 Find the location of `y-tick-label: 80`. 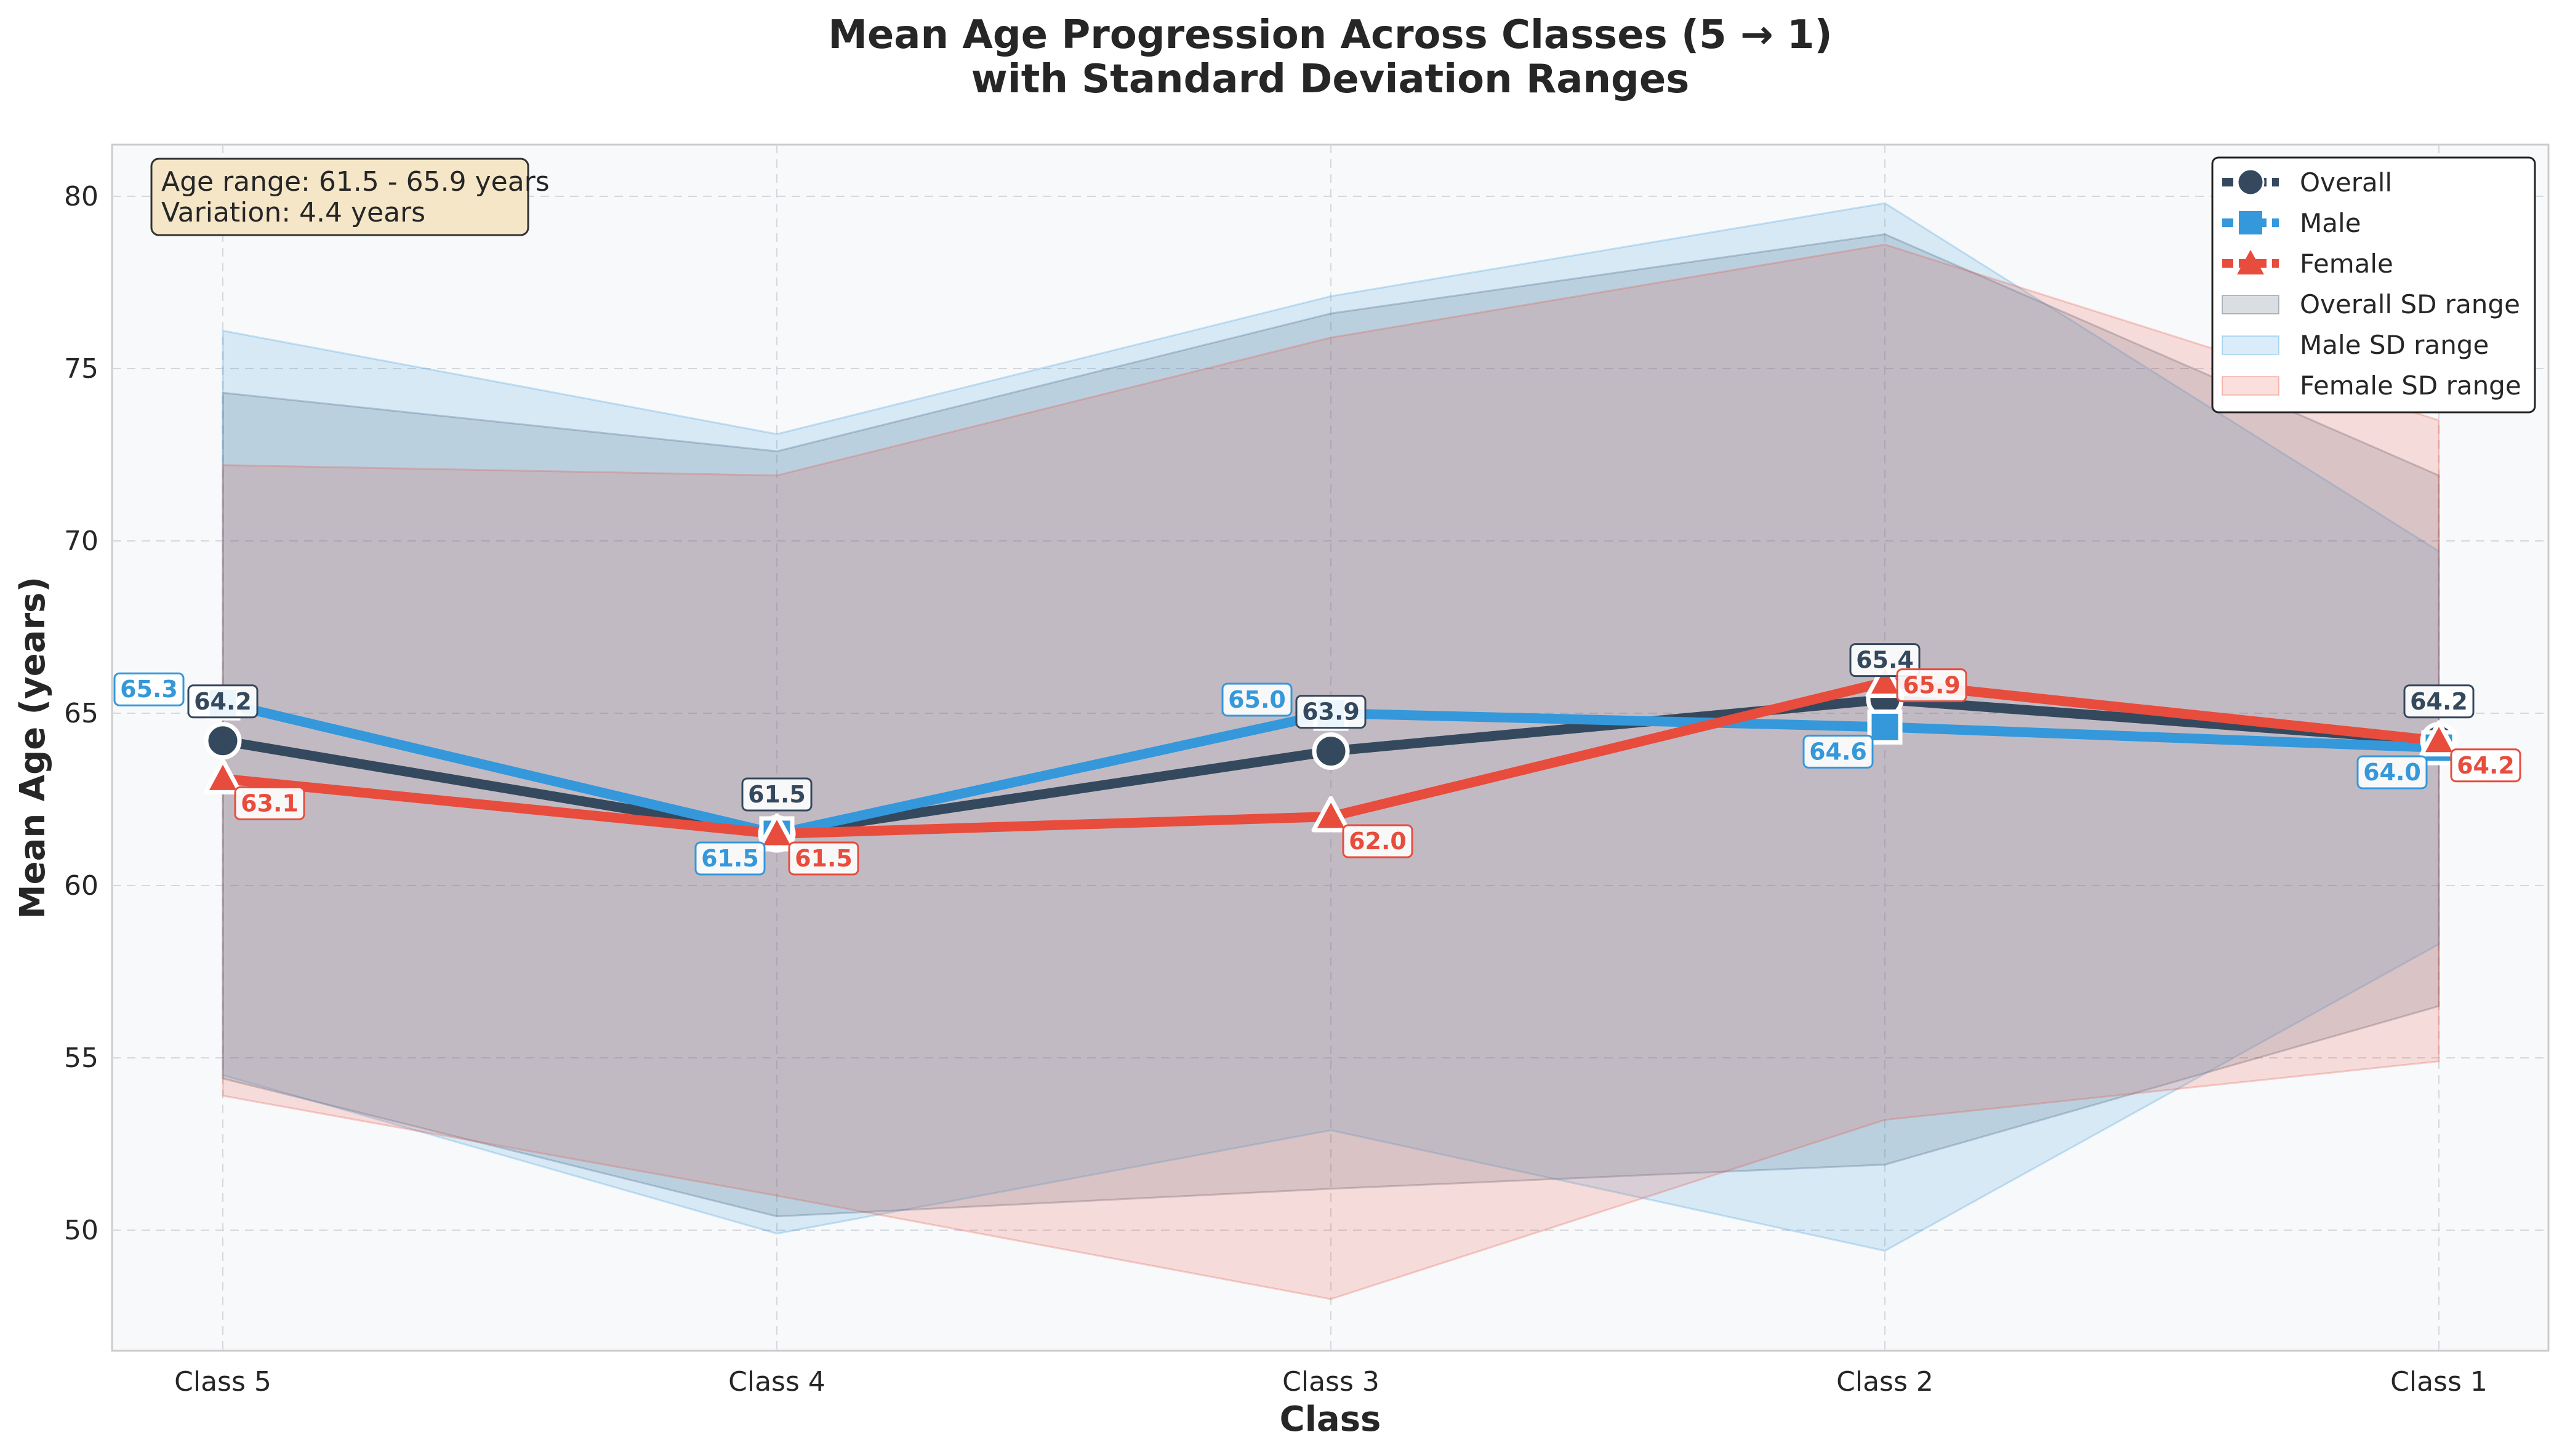

y-tick-label: 80 is located at coordinates (81, 196).